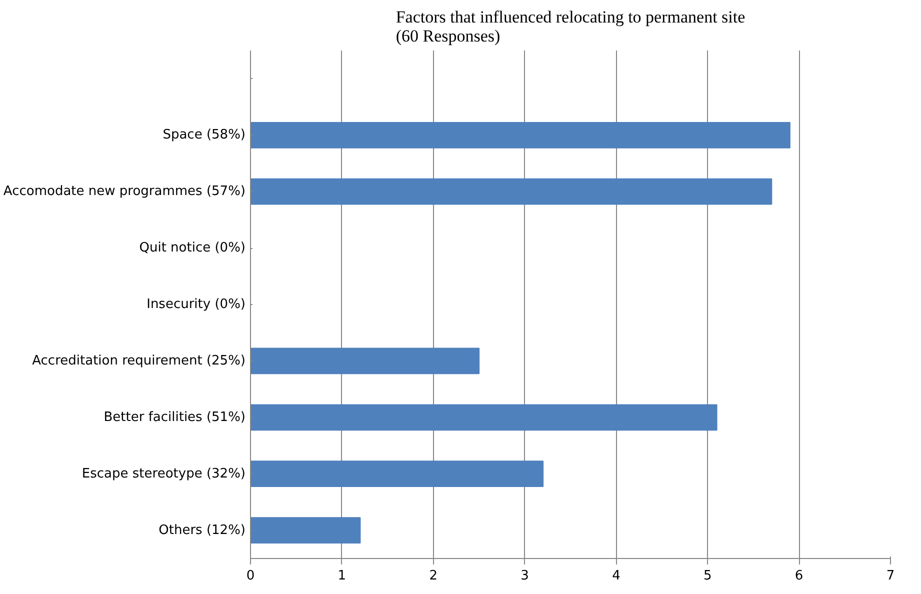 This screenshot has width=921, height=594. I want to click on chart-title: Factors that influenced relocating to permanent site (60 Responses), so click(571, 27).